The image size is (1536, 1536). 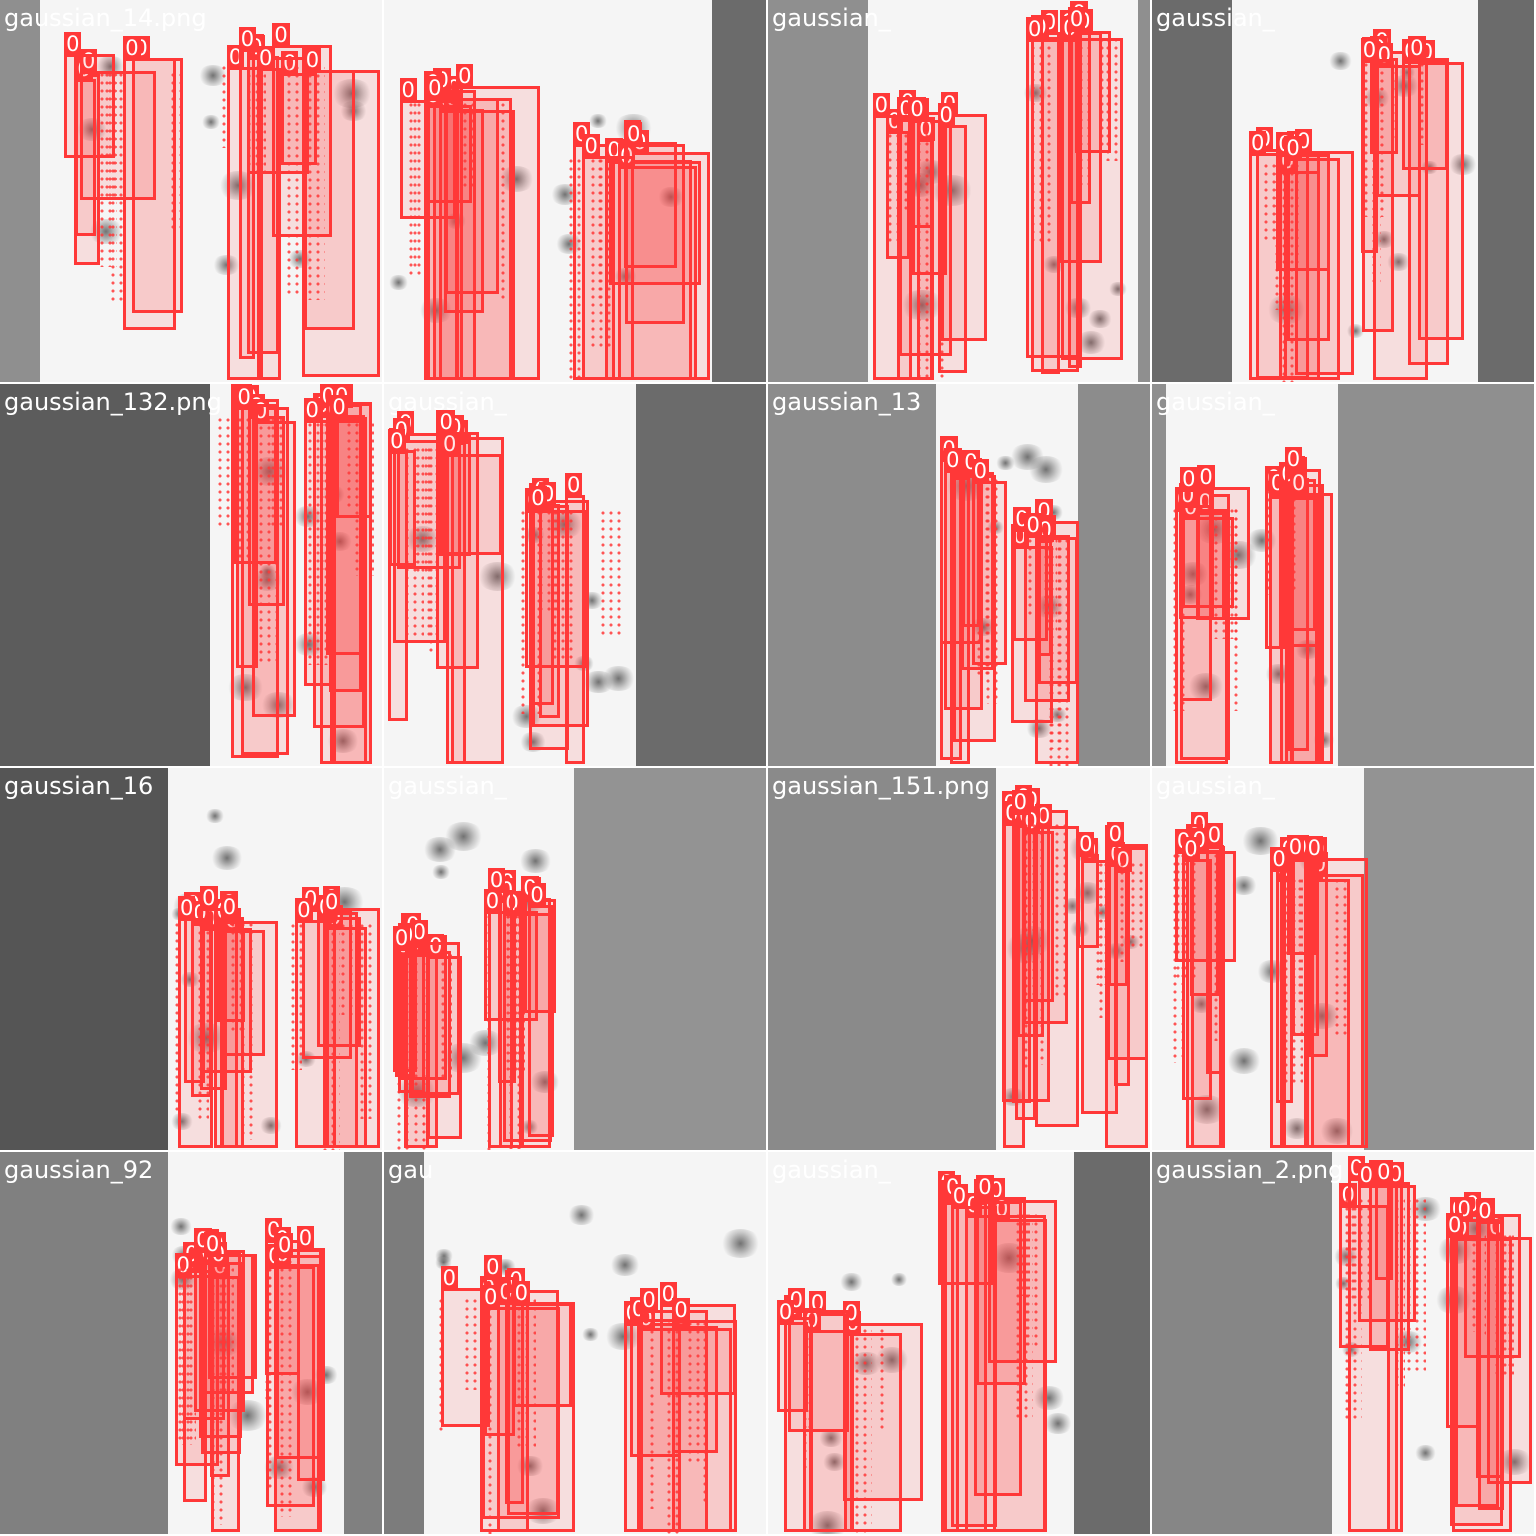 What do you see at coordinates (79, 1170) in the screenshot?
I see `tile-filename-label: gaussian_92` at bounding box center [79, 1170].